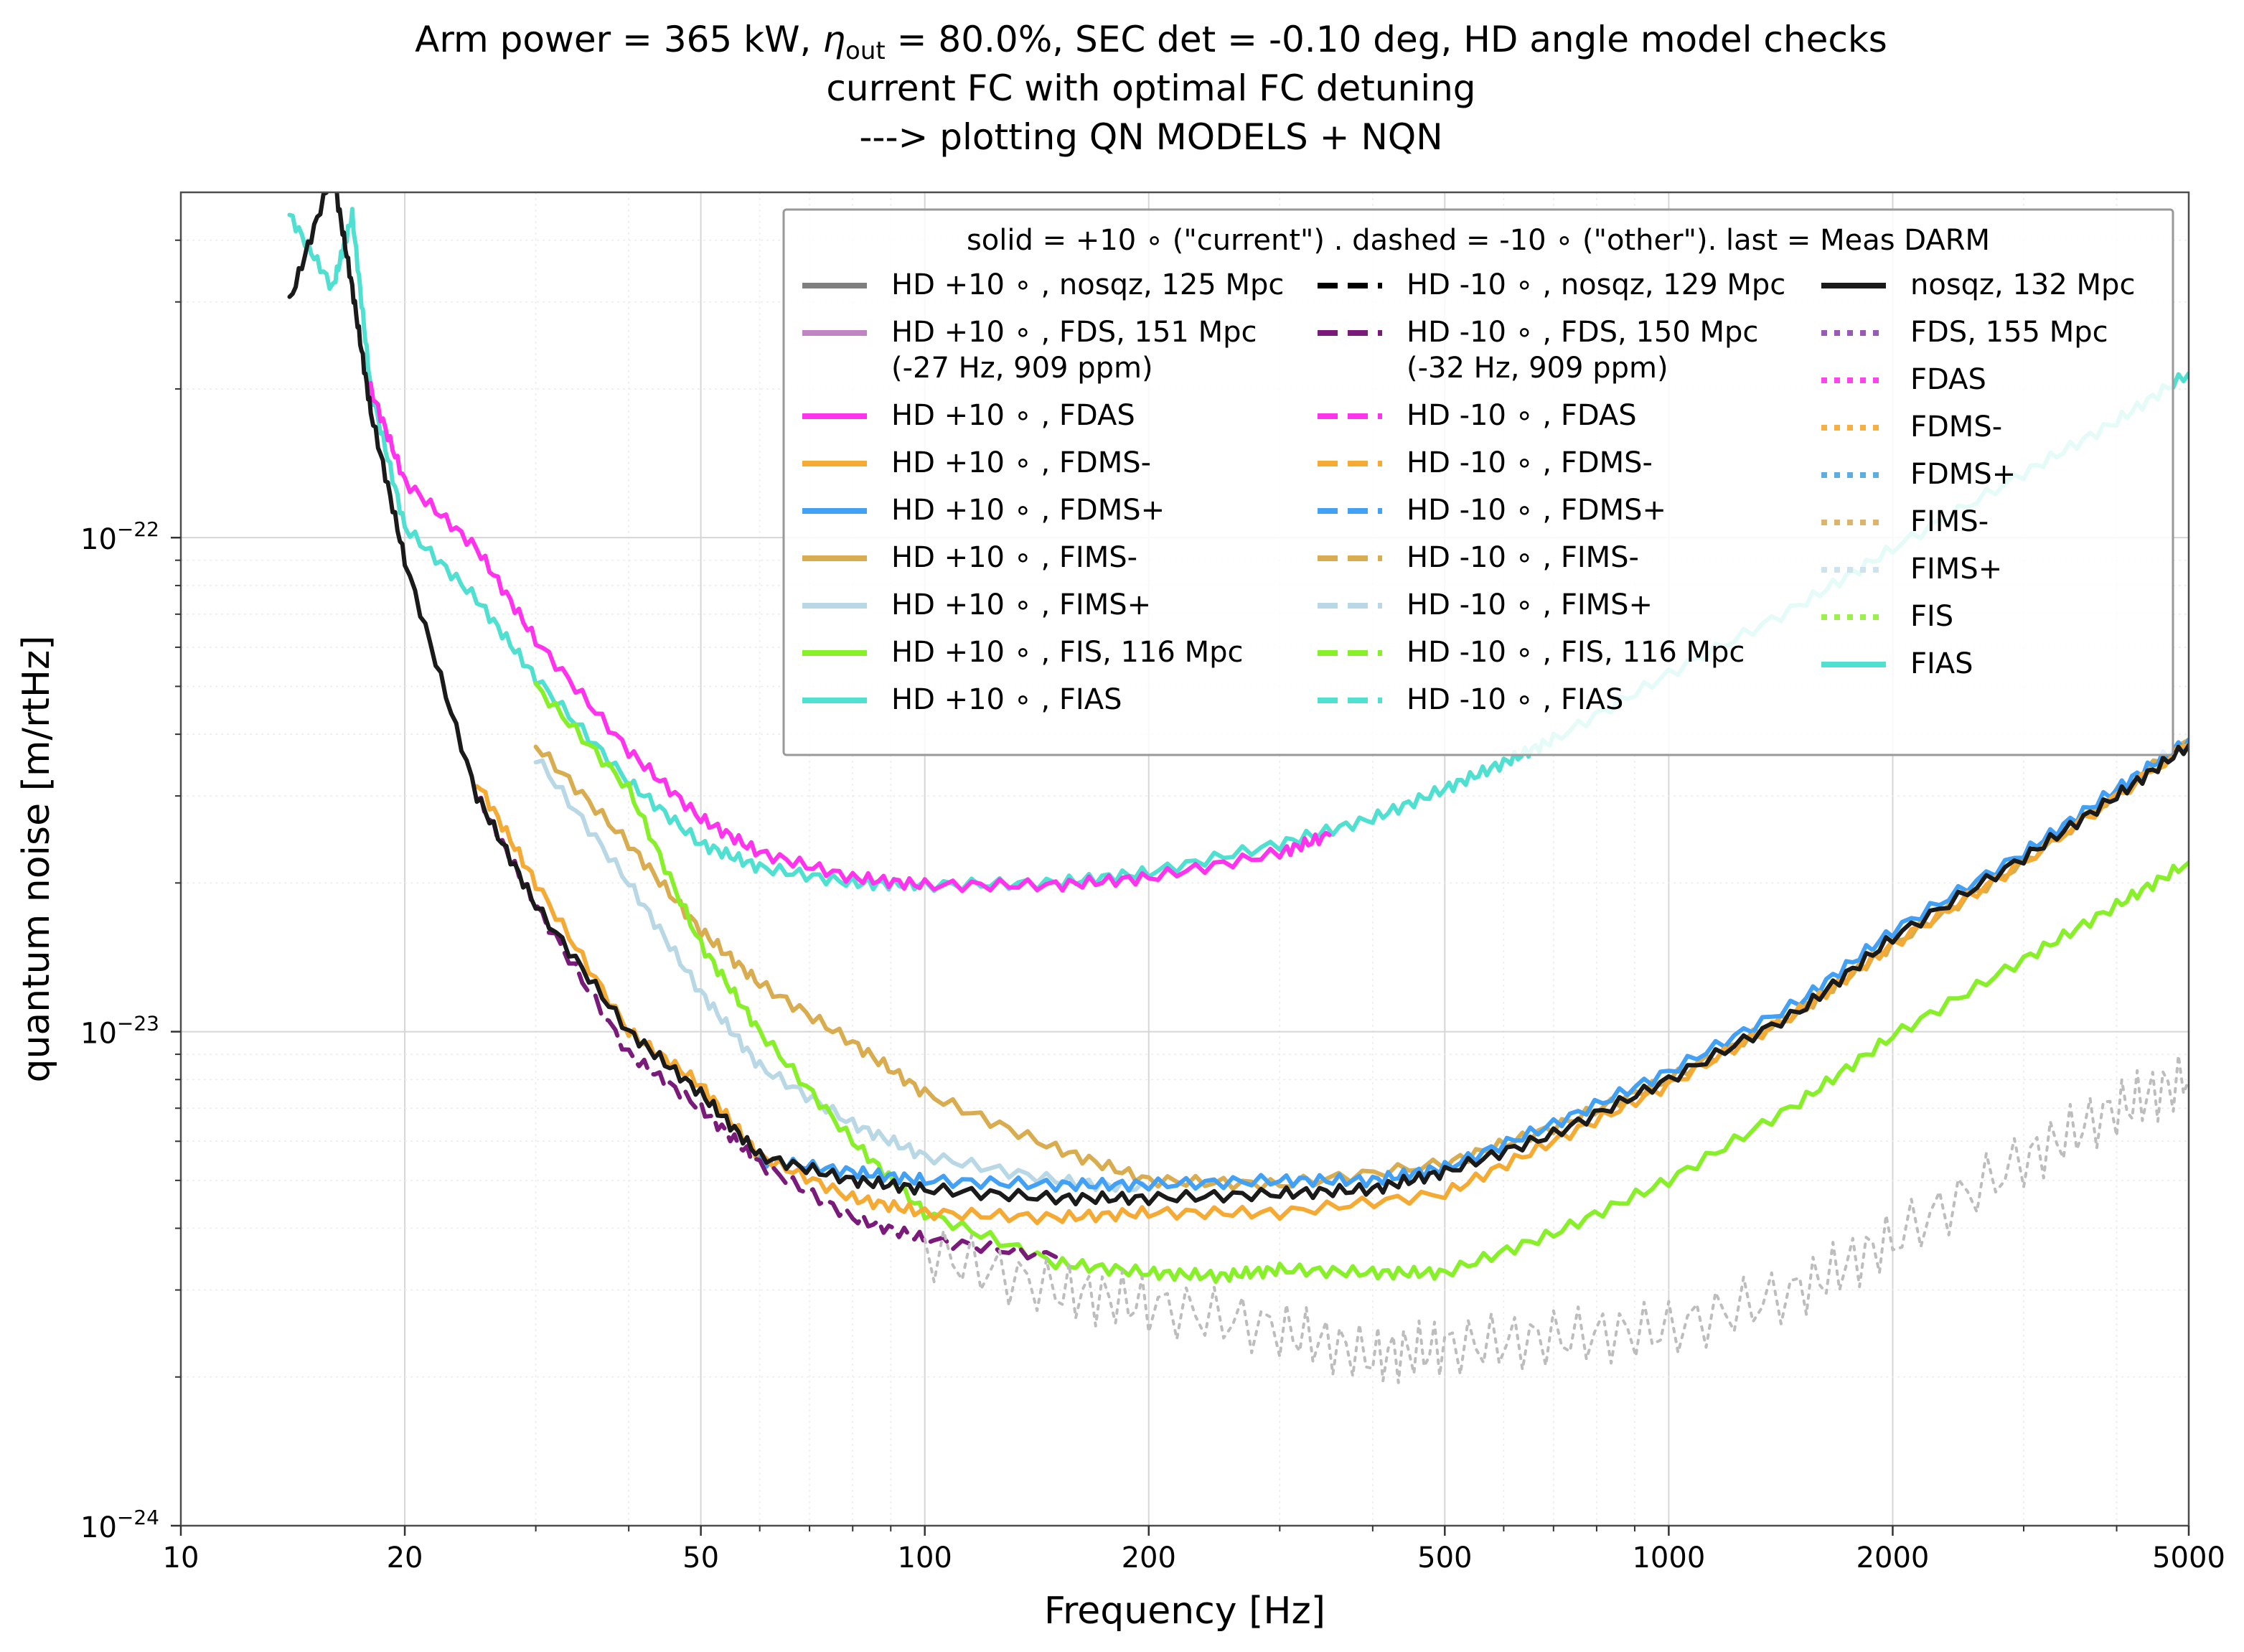 The image size is (2244, 1652). I want to click on y-tick-label: 10−24, so click(119, 1525).